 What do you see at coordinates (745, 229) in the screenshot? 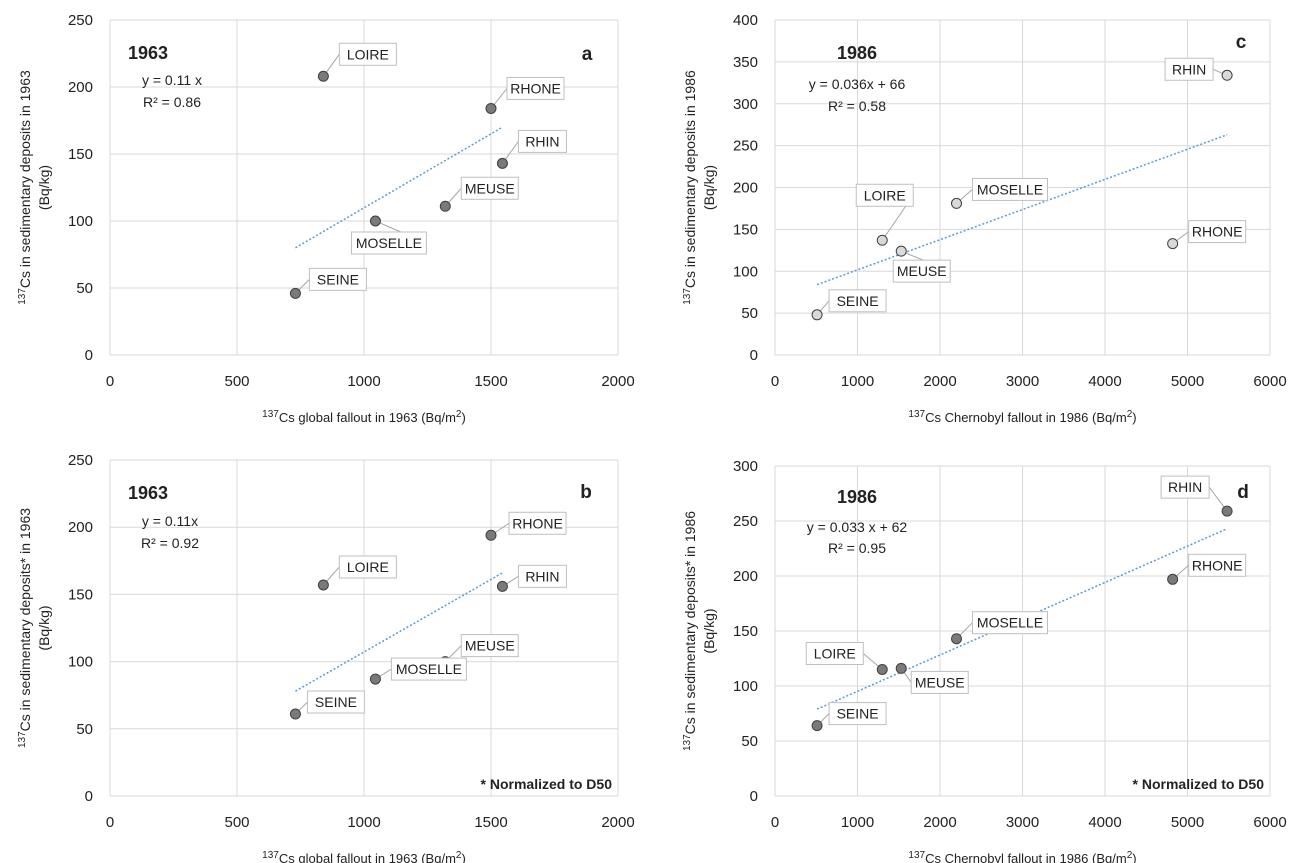
I see `y-tick-label: 150` at bounding box center [745, 229].